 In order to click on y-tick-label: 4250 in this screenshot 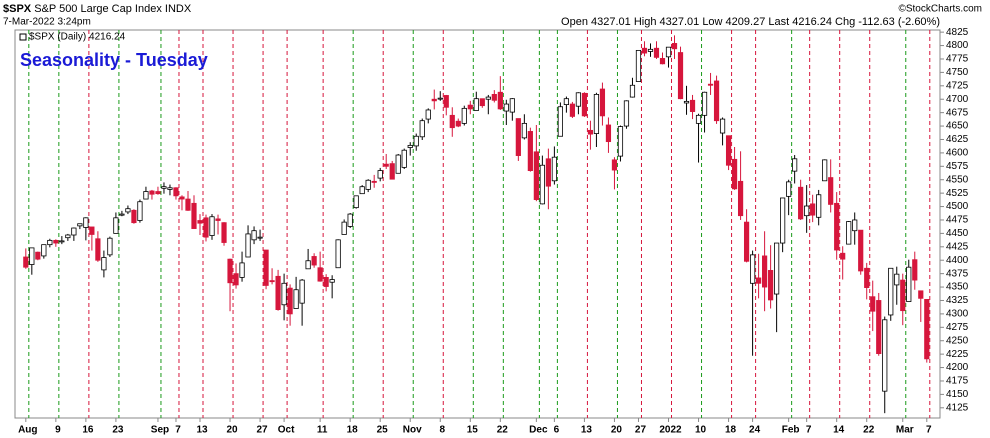, I will do `click(957, 340)`.